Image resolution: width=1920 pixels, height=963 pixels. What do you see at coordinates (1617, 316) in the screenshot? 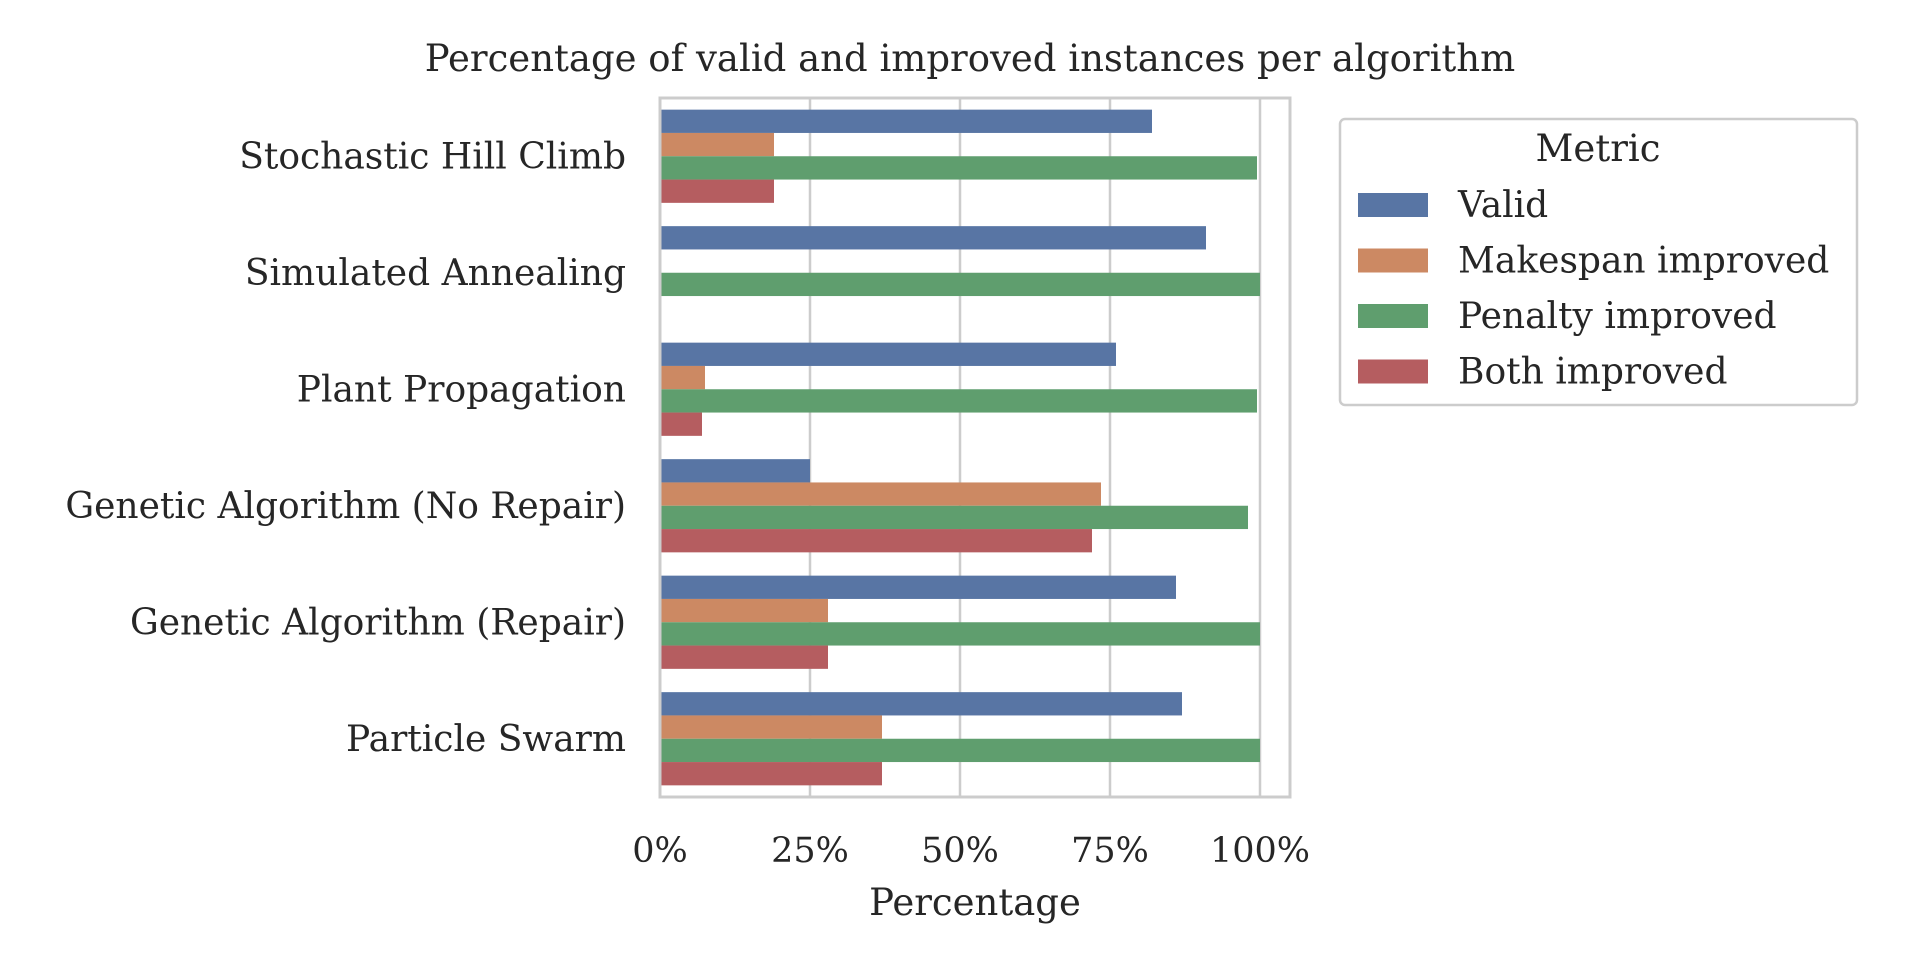
I see `legend-label-penalty-improved: Penalty improved` at bounding box center [1617, 316].